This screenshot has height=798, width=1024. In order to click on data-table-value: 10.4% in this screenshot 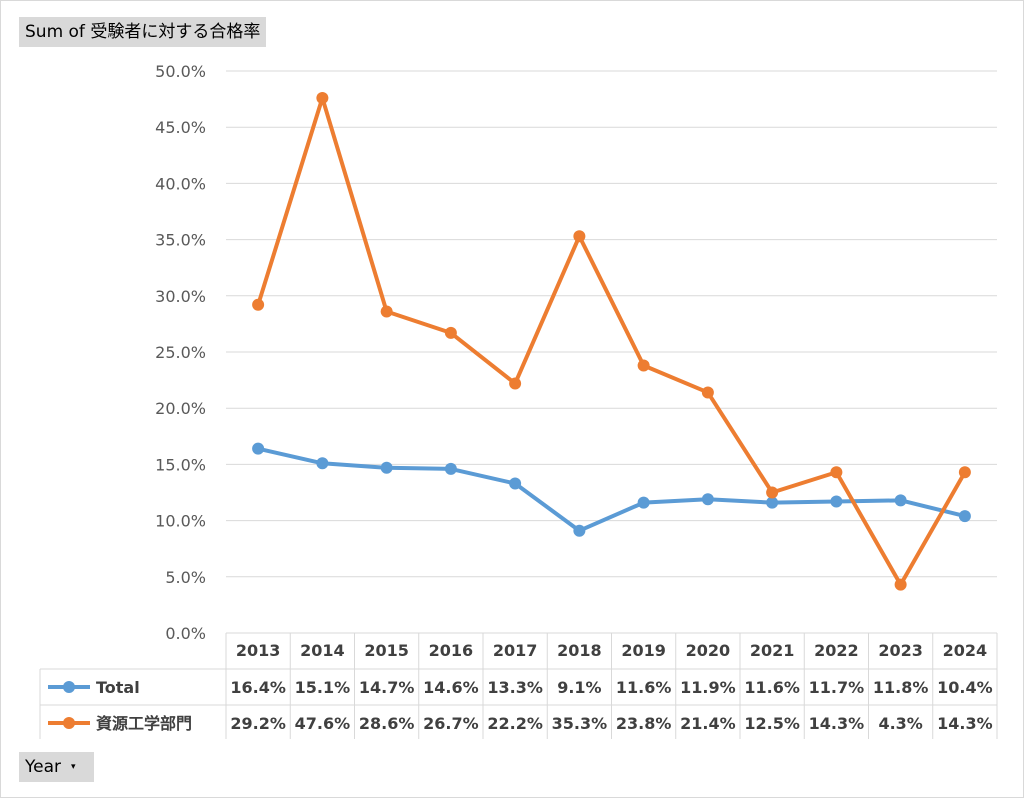, I will do `click(965, 687)`.